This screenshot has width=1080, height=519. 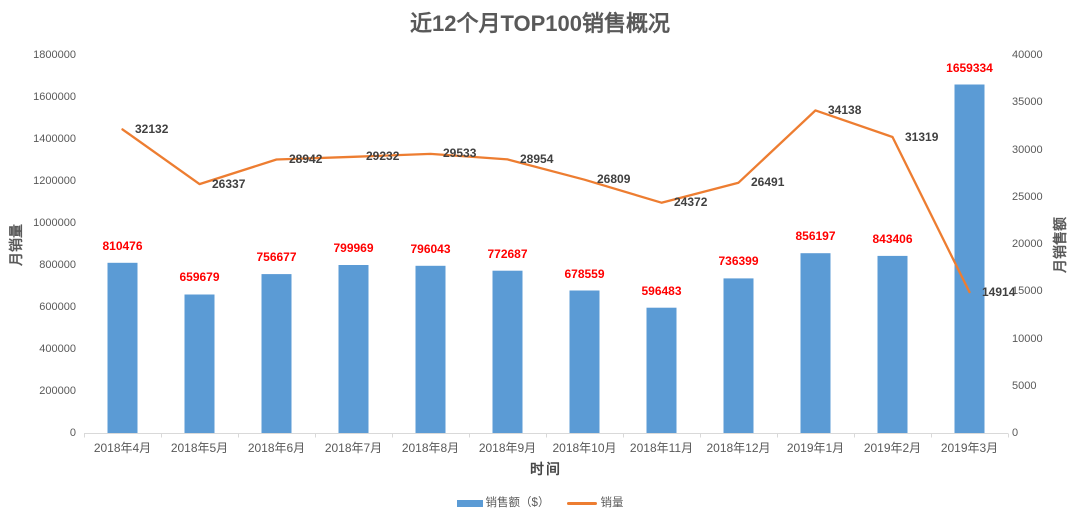 I want to click on bar-data-label: 596483, so click(x=661, y=290).